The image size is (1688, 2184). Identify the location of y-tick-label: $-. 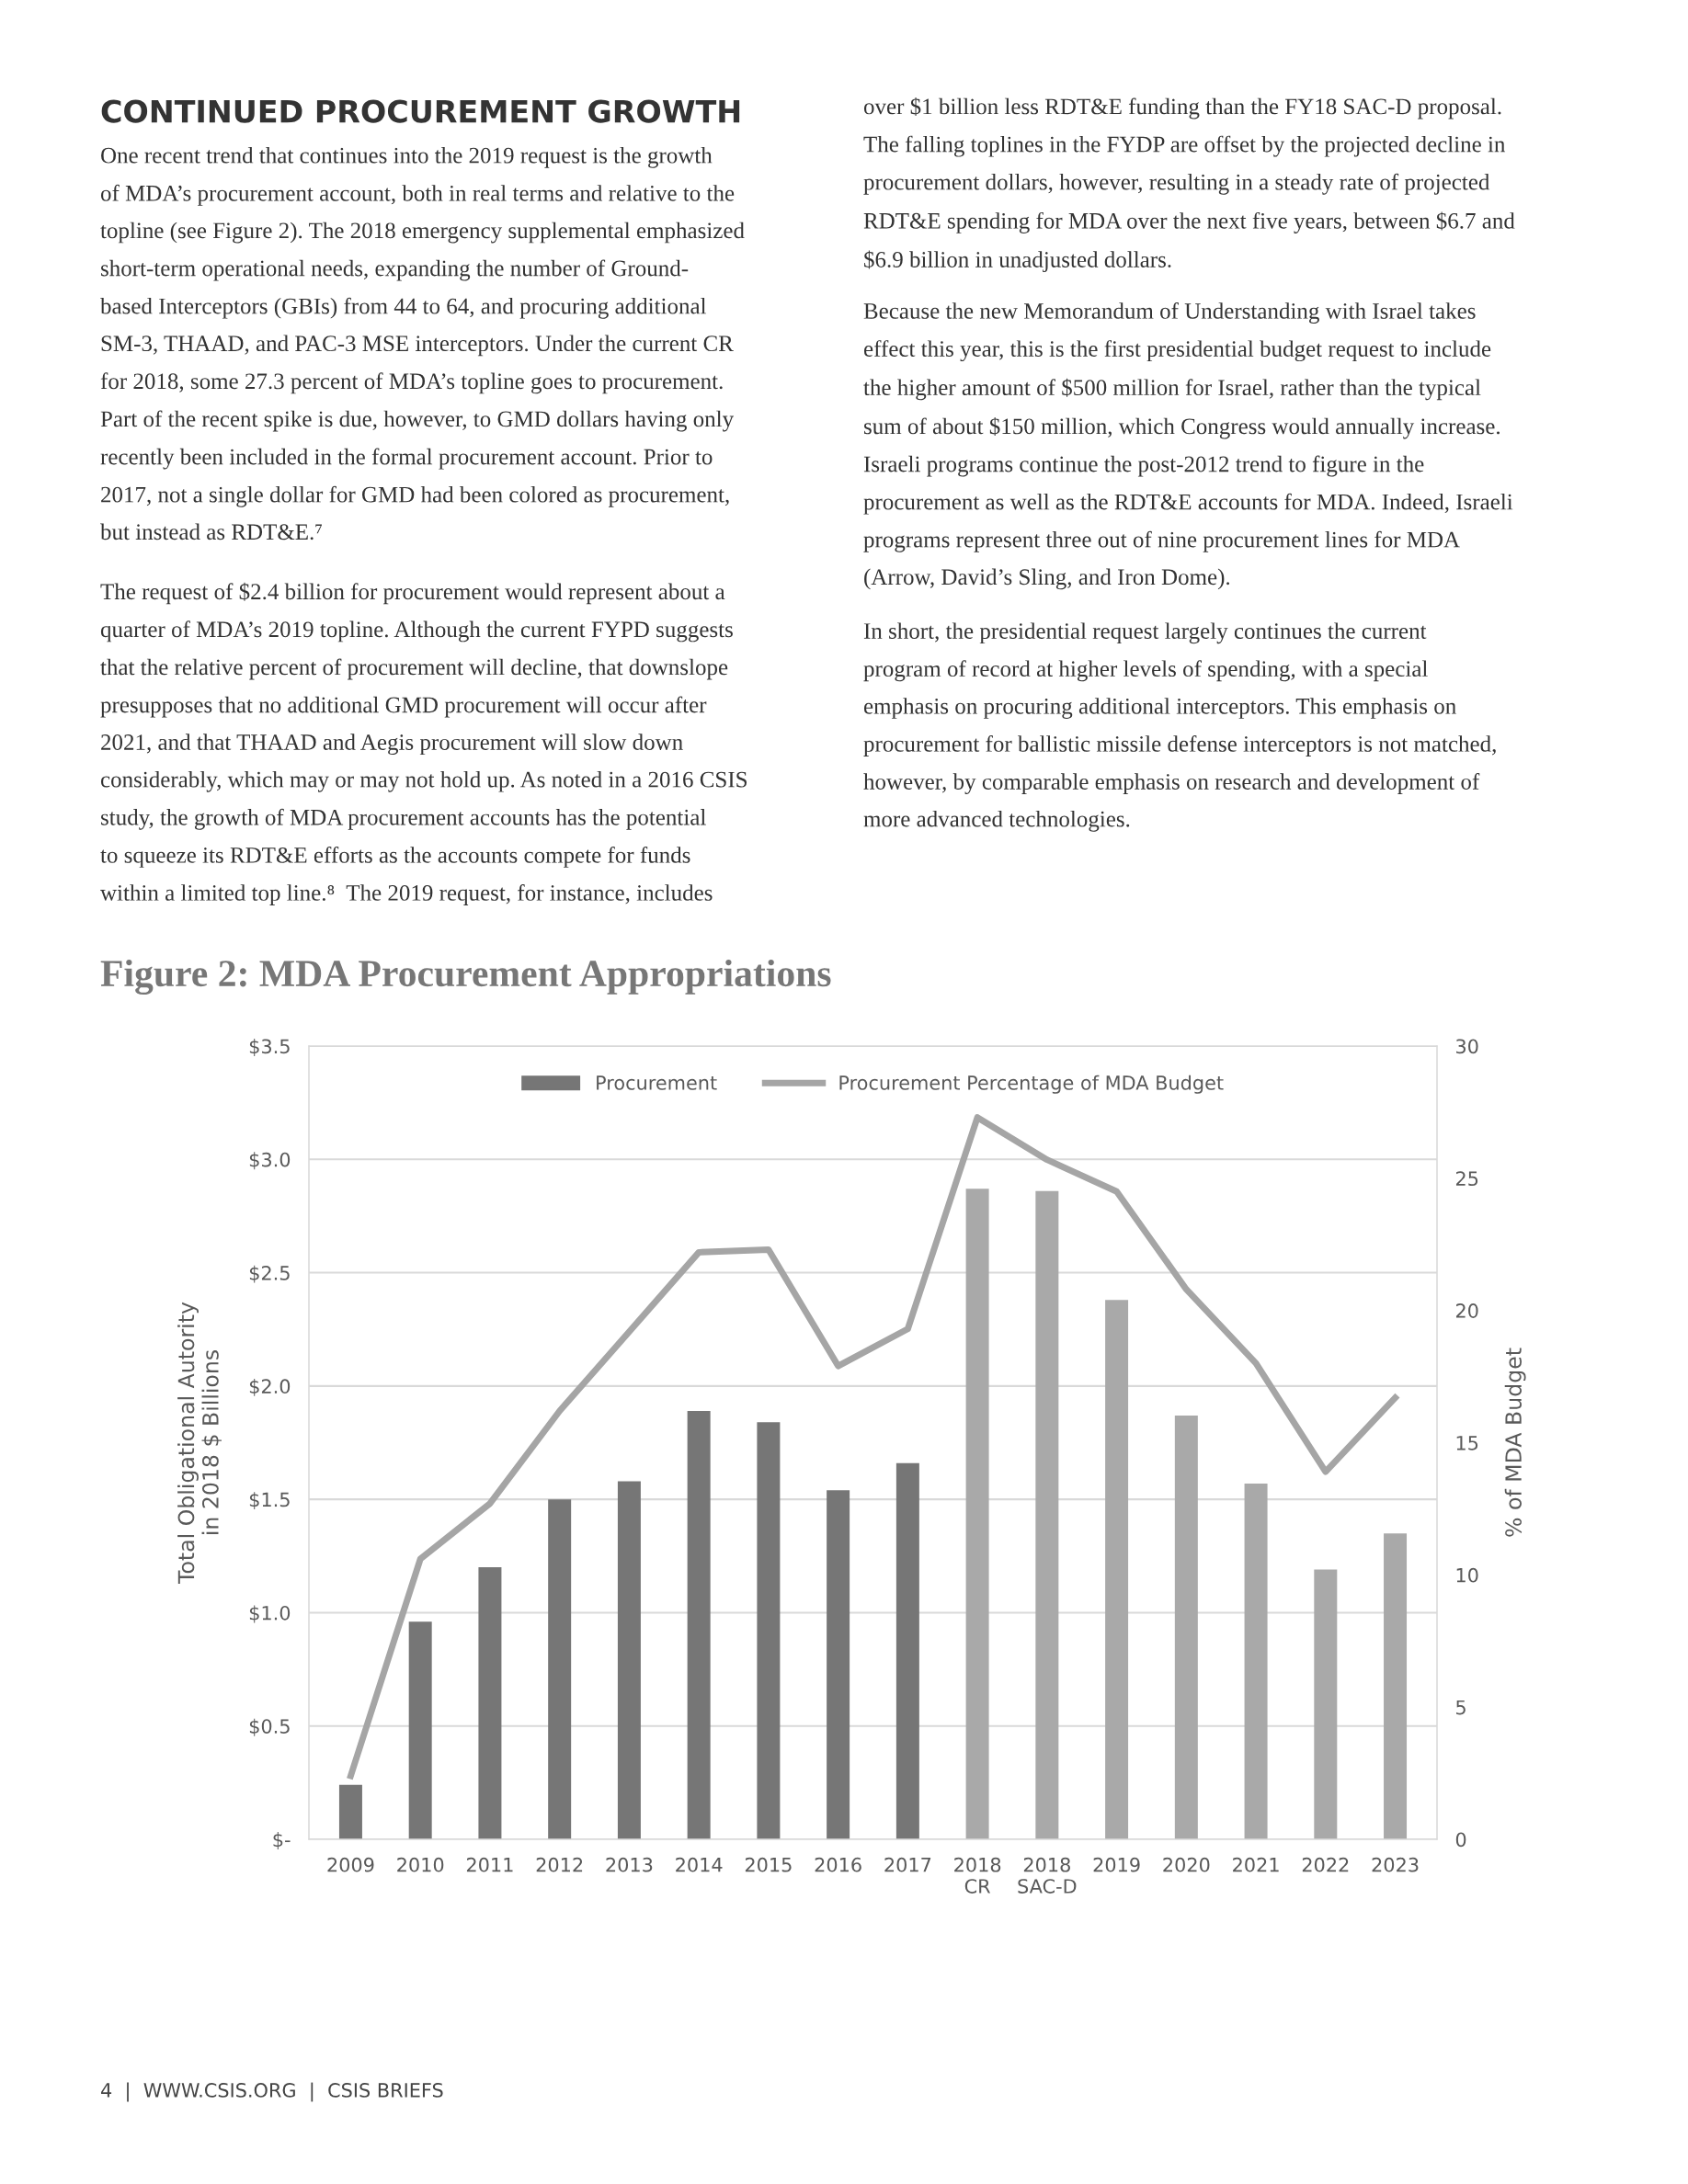
(282, 1840).